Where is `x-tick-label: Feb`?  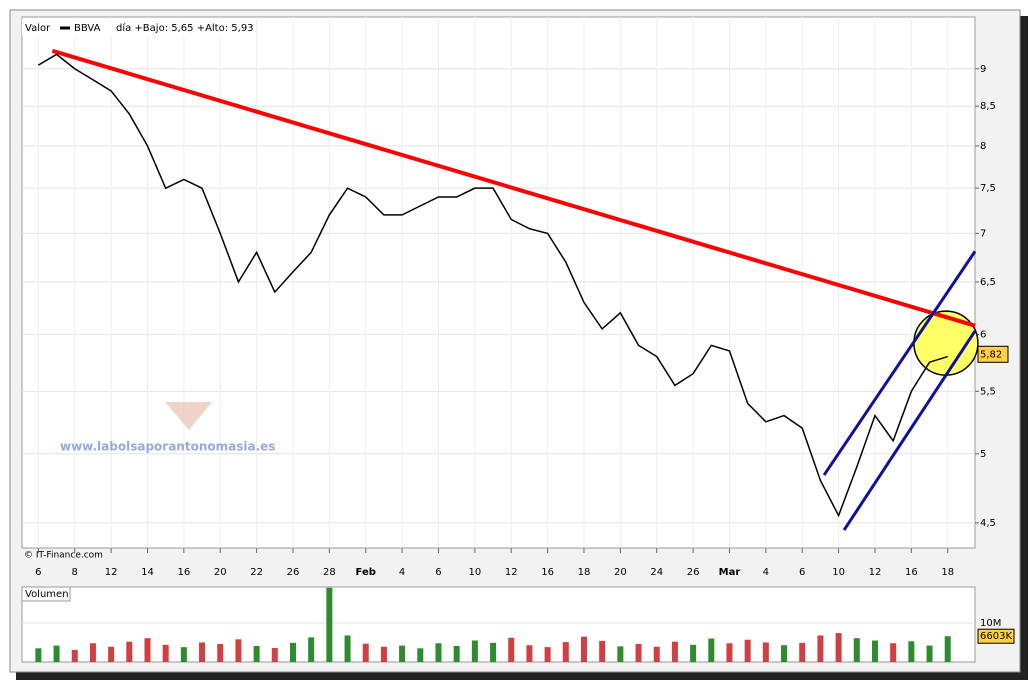
x-tick-label: Feb is located at coordinates (366, 572).